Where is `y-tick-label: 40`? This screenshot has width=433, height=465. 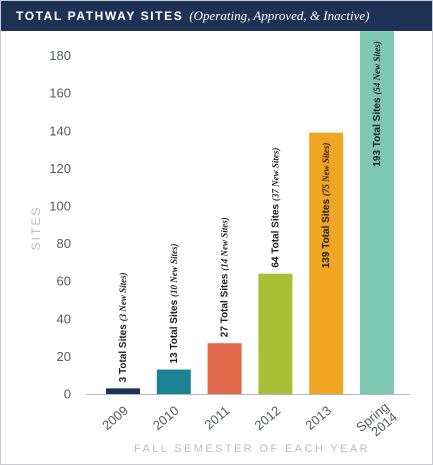 y-tick-label: 40 is located at coordinates (64, 318).